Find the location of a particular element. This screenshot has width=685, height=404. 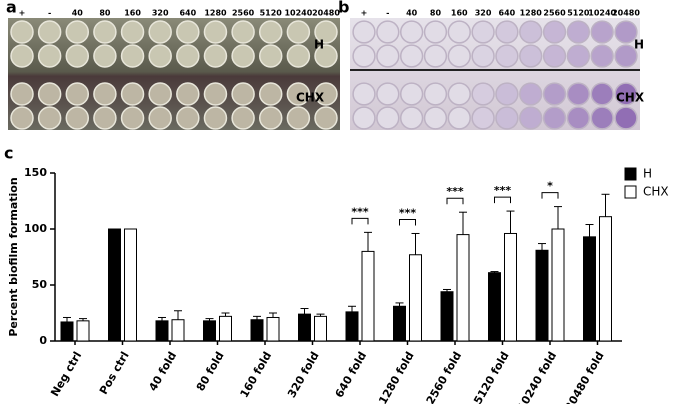

y-tick-label: 0 is located at coordinates (43, 340).